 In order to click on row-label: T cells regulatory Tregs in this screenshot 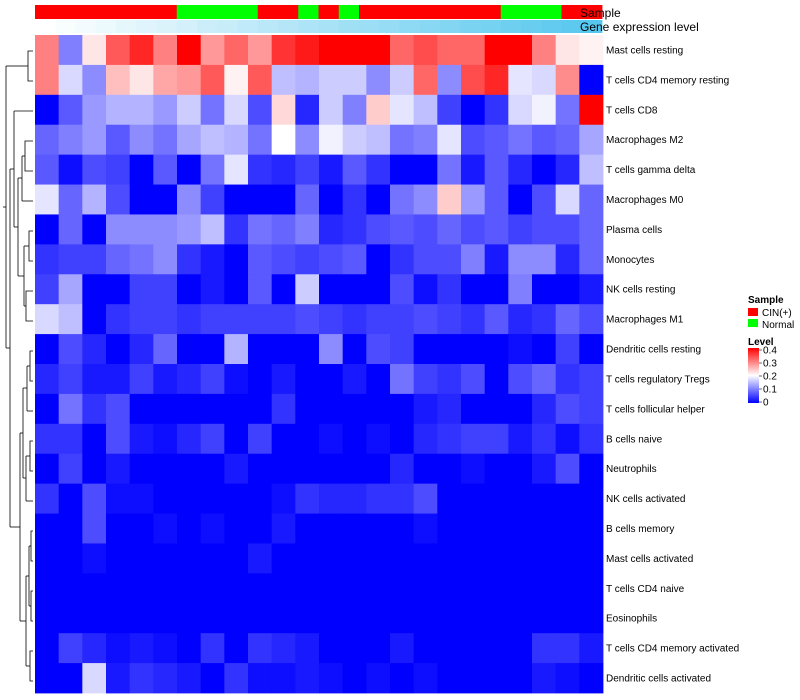, I will do `click(658, 379)`.